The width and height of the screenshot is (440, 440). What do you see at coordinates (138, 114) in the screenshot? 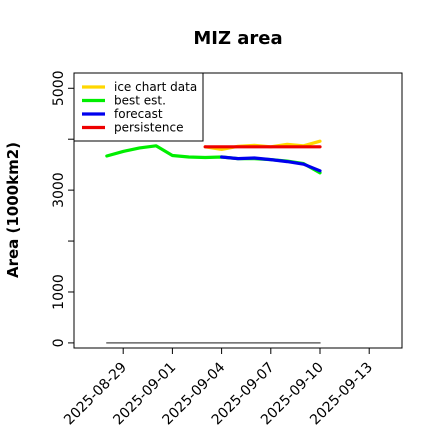
I see `legend-label: forecast` at bounding box center [138, 114].